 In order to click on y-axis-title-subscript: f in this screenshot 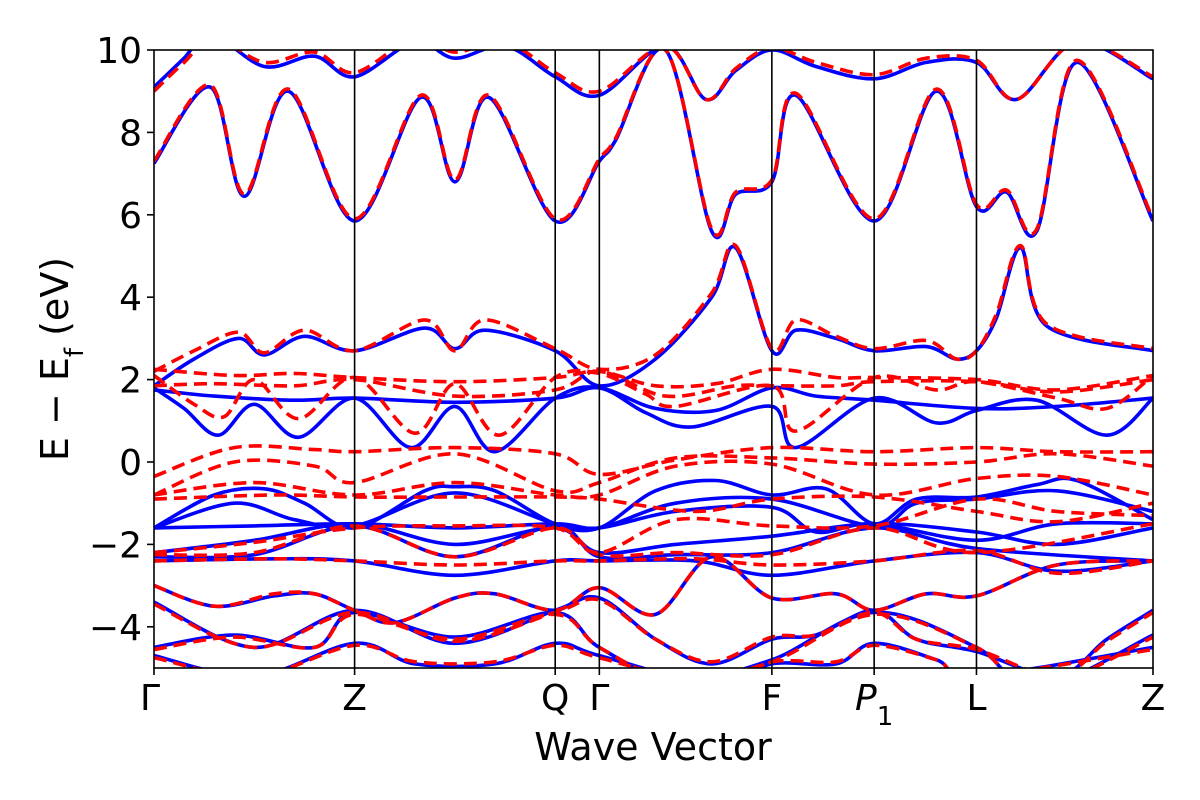, I will do `click(75, 352)`.